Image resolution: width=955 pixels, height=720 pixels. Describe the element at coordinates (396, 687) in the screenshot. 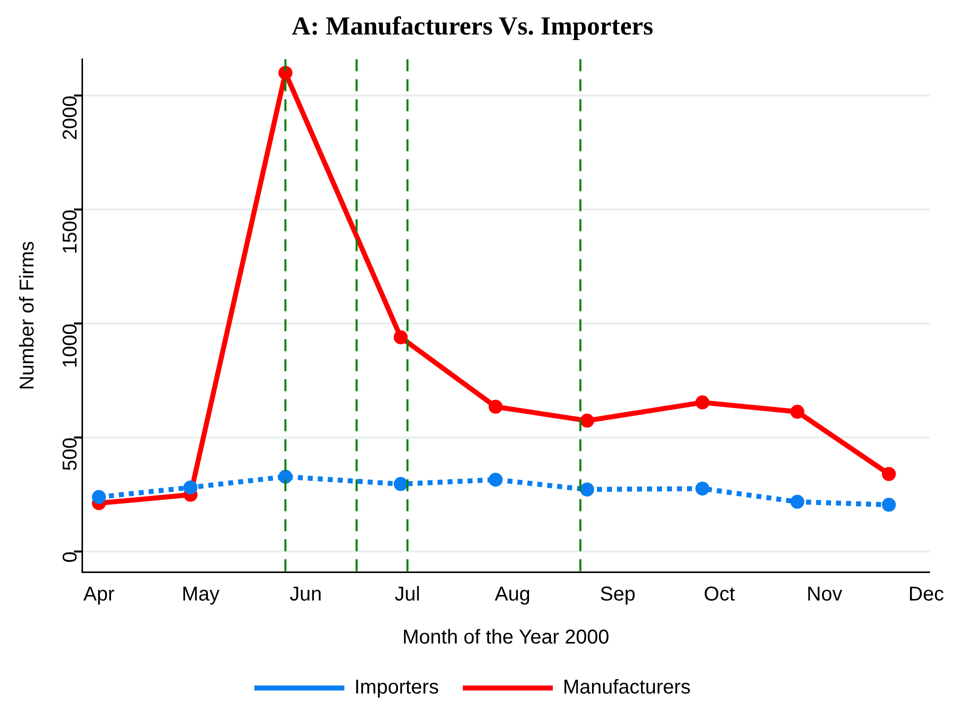

I see `legend-label: Importers` at that location.